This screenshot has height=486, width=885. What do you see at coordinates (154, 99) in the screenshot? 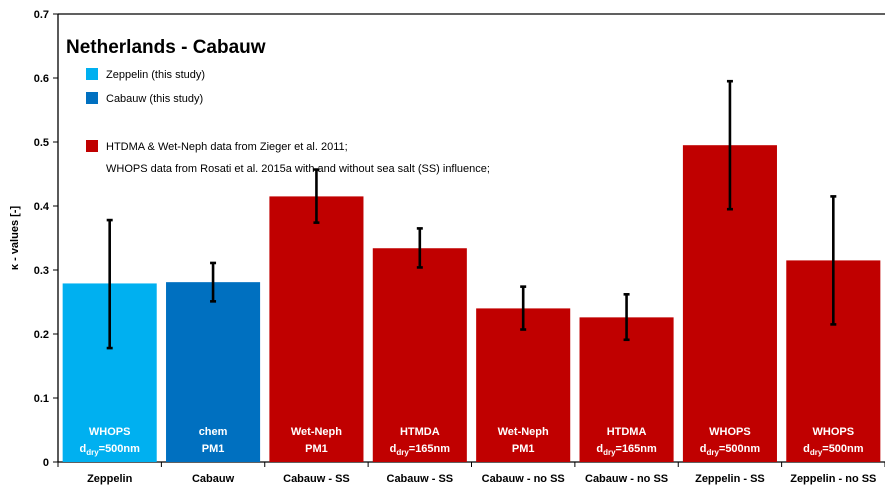
I see `legend-entry: Cabauw (this study)` at bounding box center [154, 99].